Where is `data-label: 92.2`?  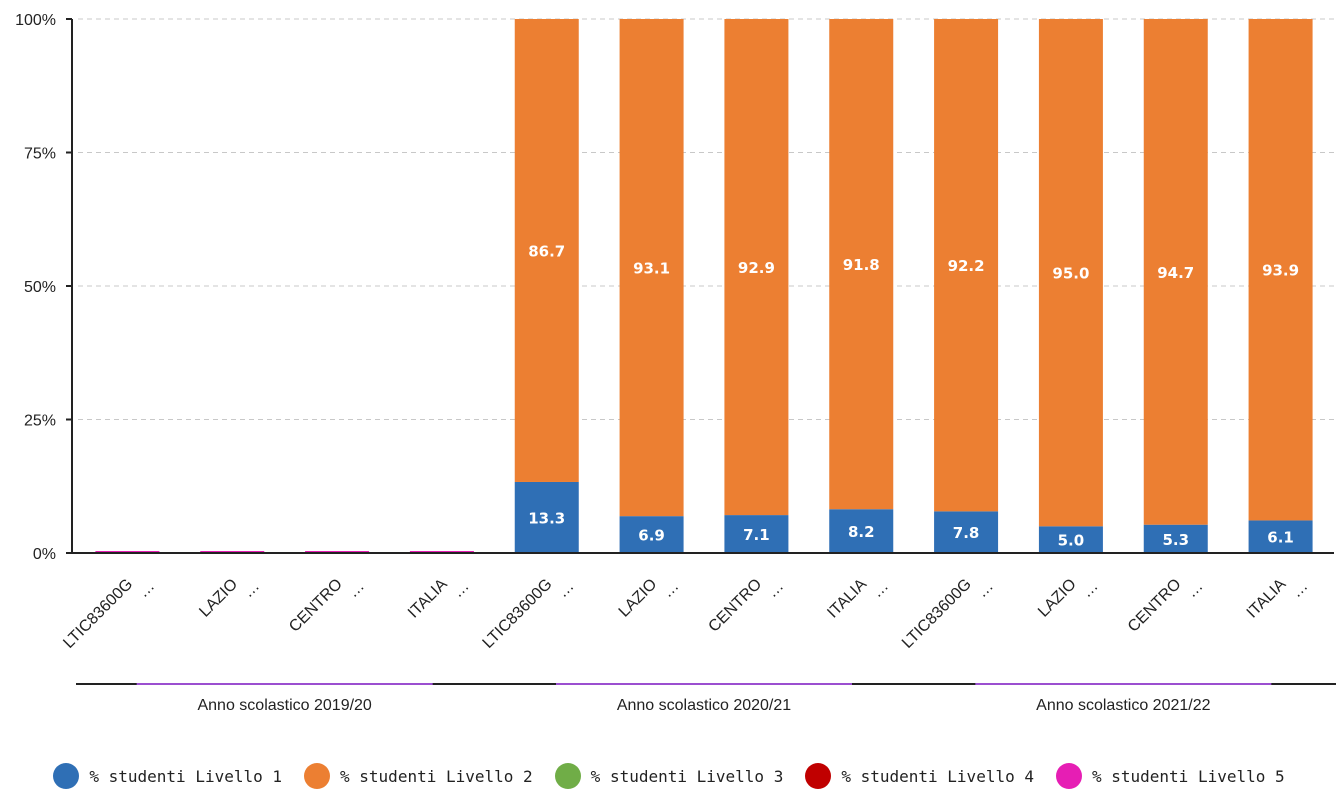
data-label: 92.2 is located at coordinates (966, 266).